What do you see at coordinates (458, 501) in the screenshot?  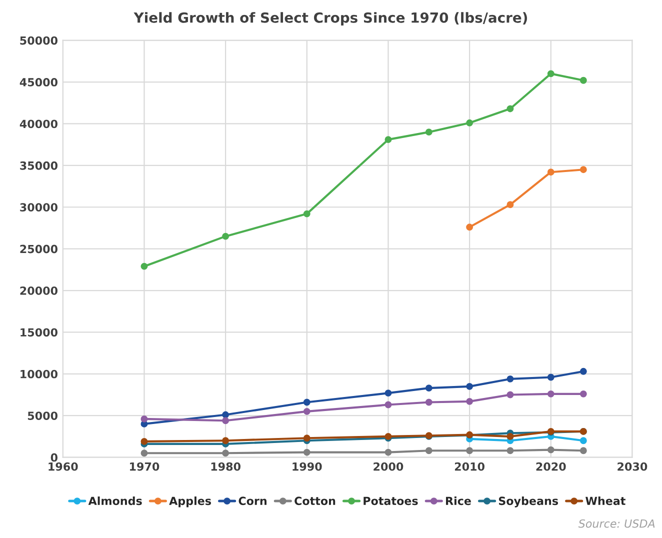 I see `legend-label: Rice` at bounding box center [458, 501].